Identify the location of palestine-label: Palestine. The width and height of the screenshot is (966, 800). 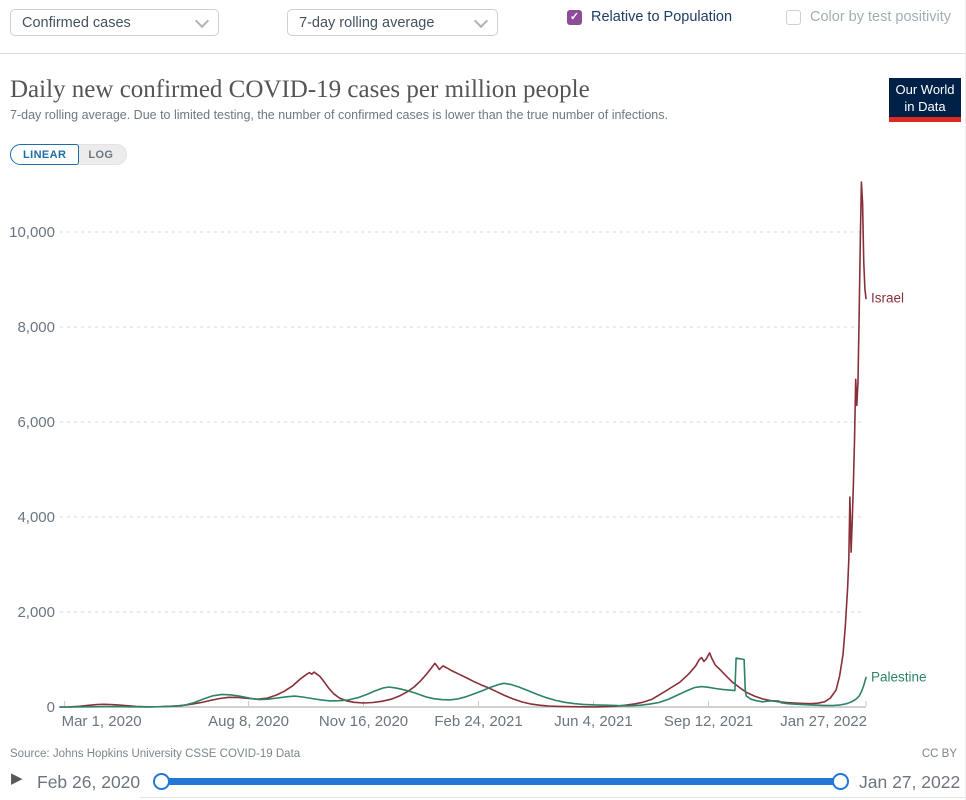
(899, 677).